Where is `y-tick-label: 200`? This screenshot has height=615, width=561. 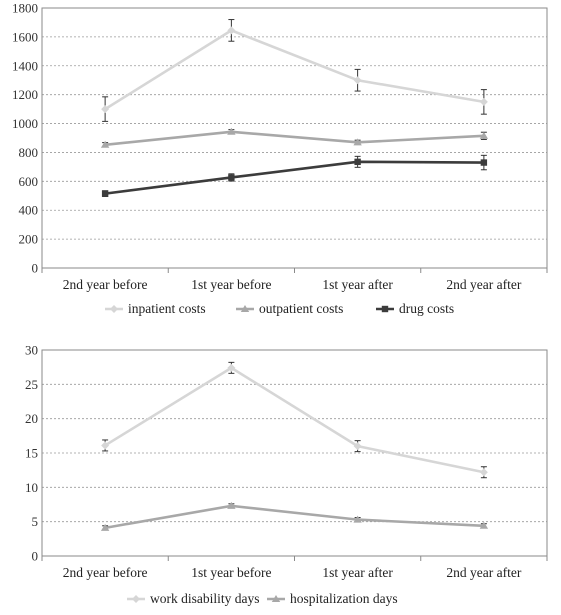
y-tick-label: 200 is located at coordinates (29, 239).